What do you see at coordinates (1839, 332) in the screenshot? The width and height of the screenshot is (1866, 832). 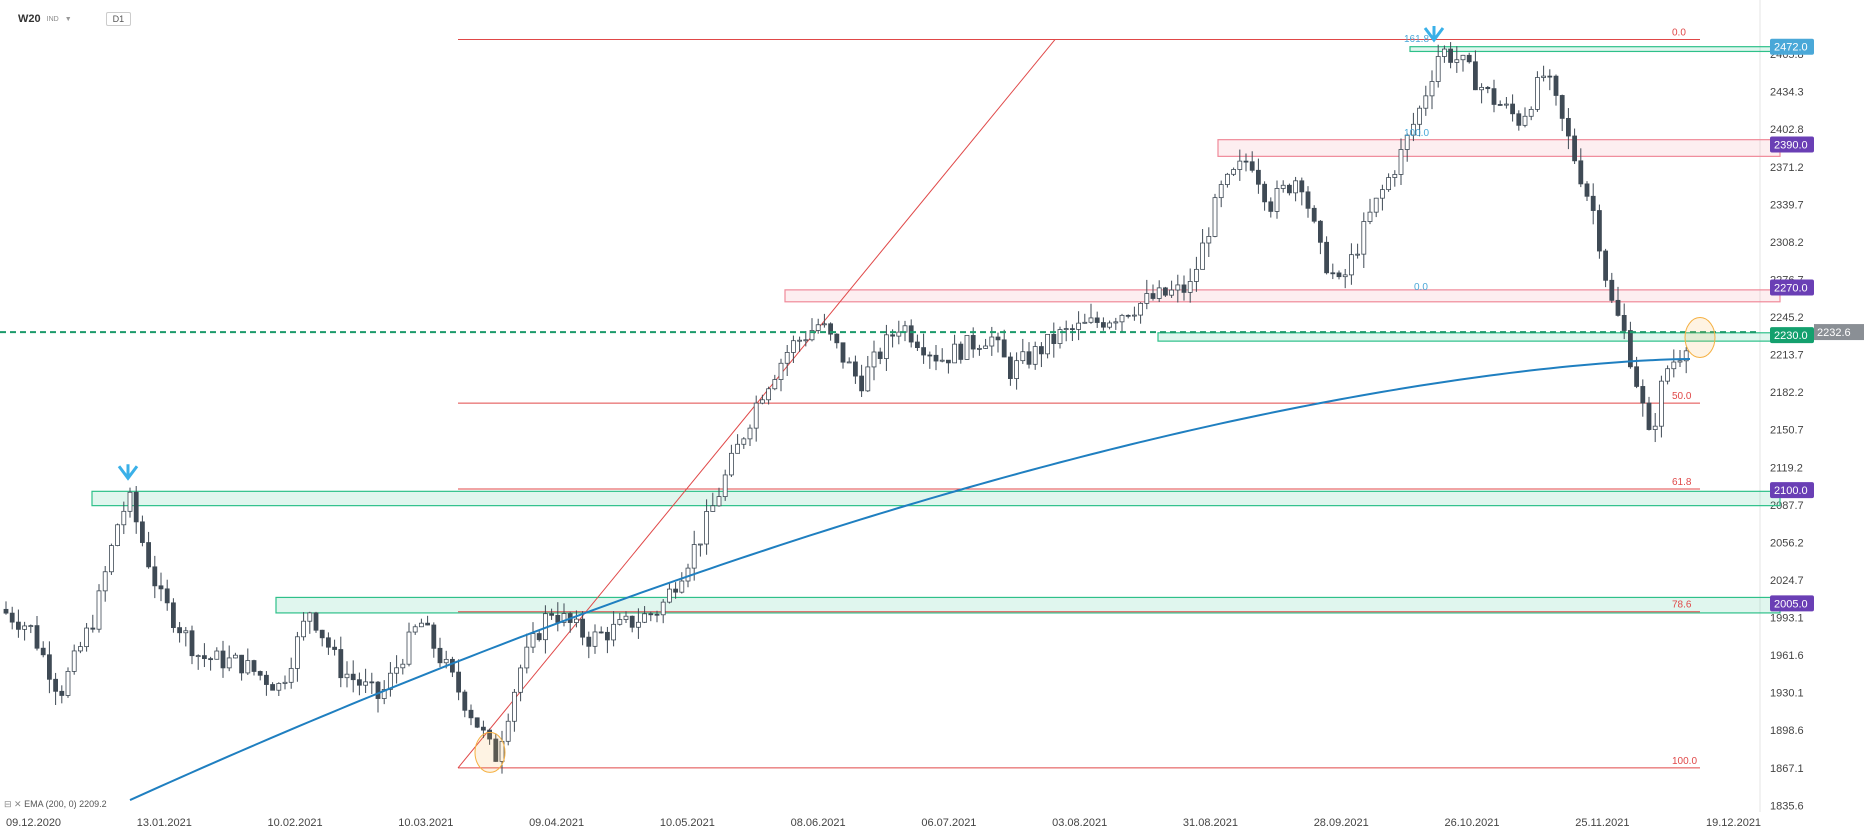 I see `current-price-tag` at bounding box center [1839, 332].